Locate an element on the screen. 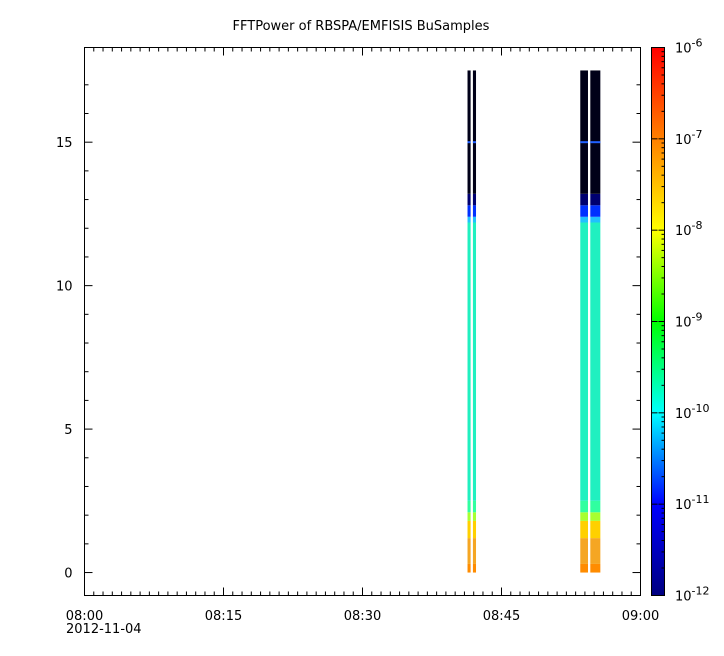 The image size is (724, 656). y-tick-label: 10 is located at coordinates (64, 287).